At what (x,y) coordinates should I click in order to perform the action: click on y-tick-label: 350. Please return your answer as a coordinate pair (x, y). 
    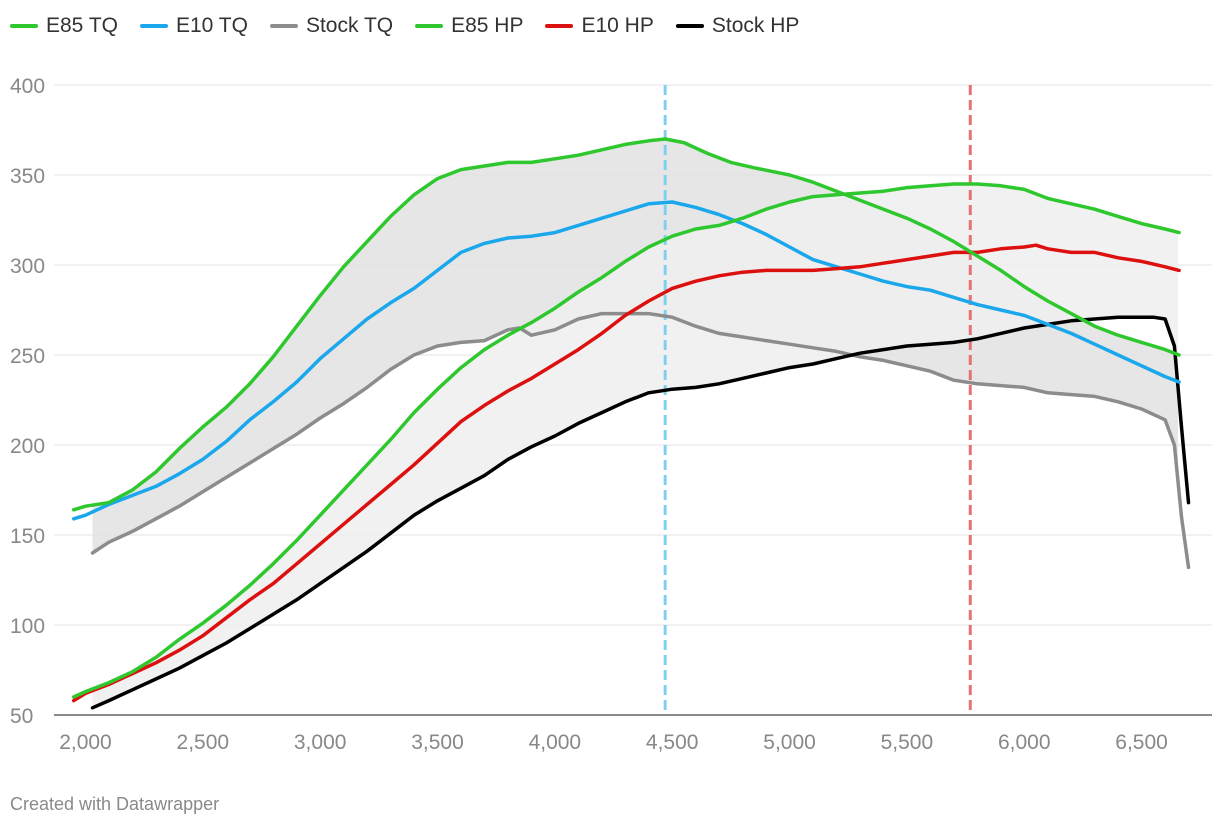
    Looking at the image, I should click on (27, 176).